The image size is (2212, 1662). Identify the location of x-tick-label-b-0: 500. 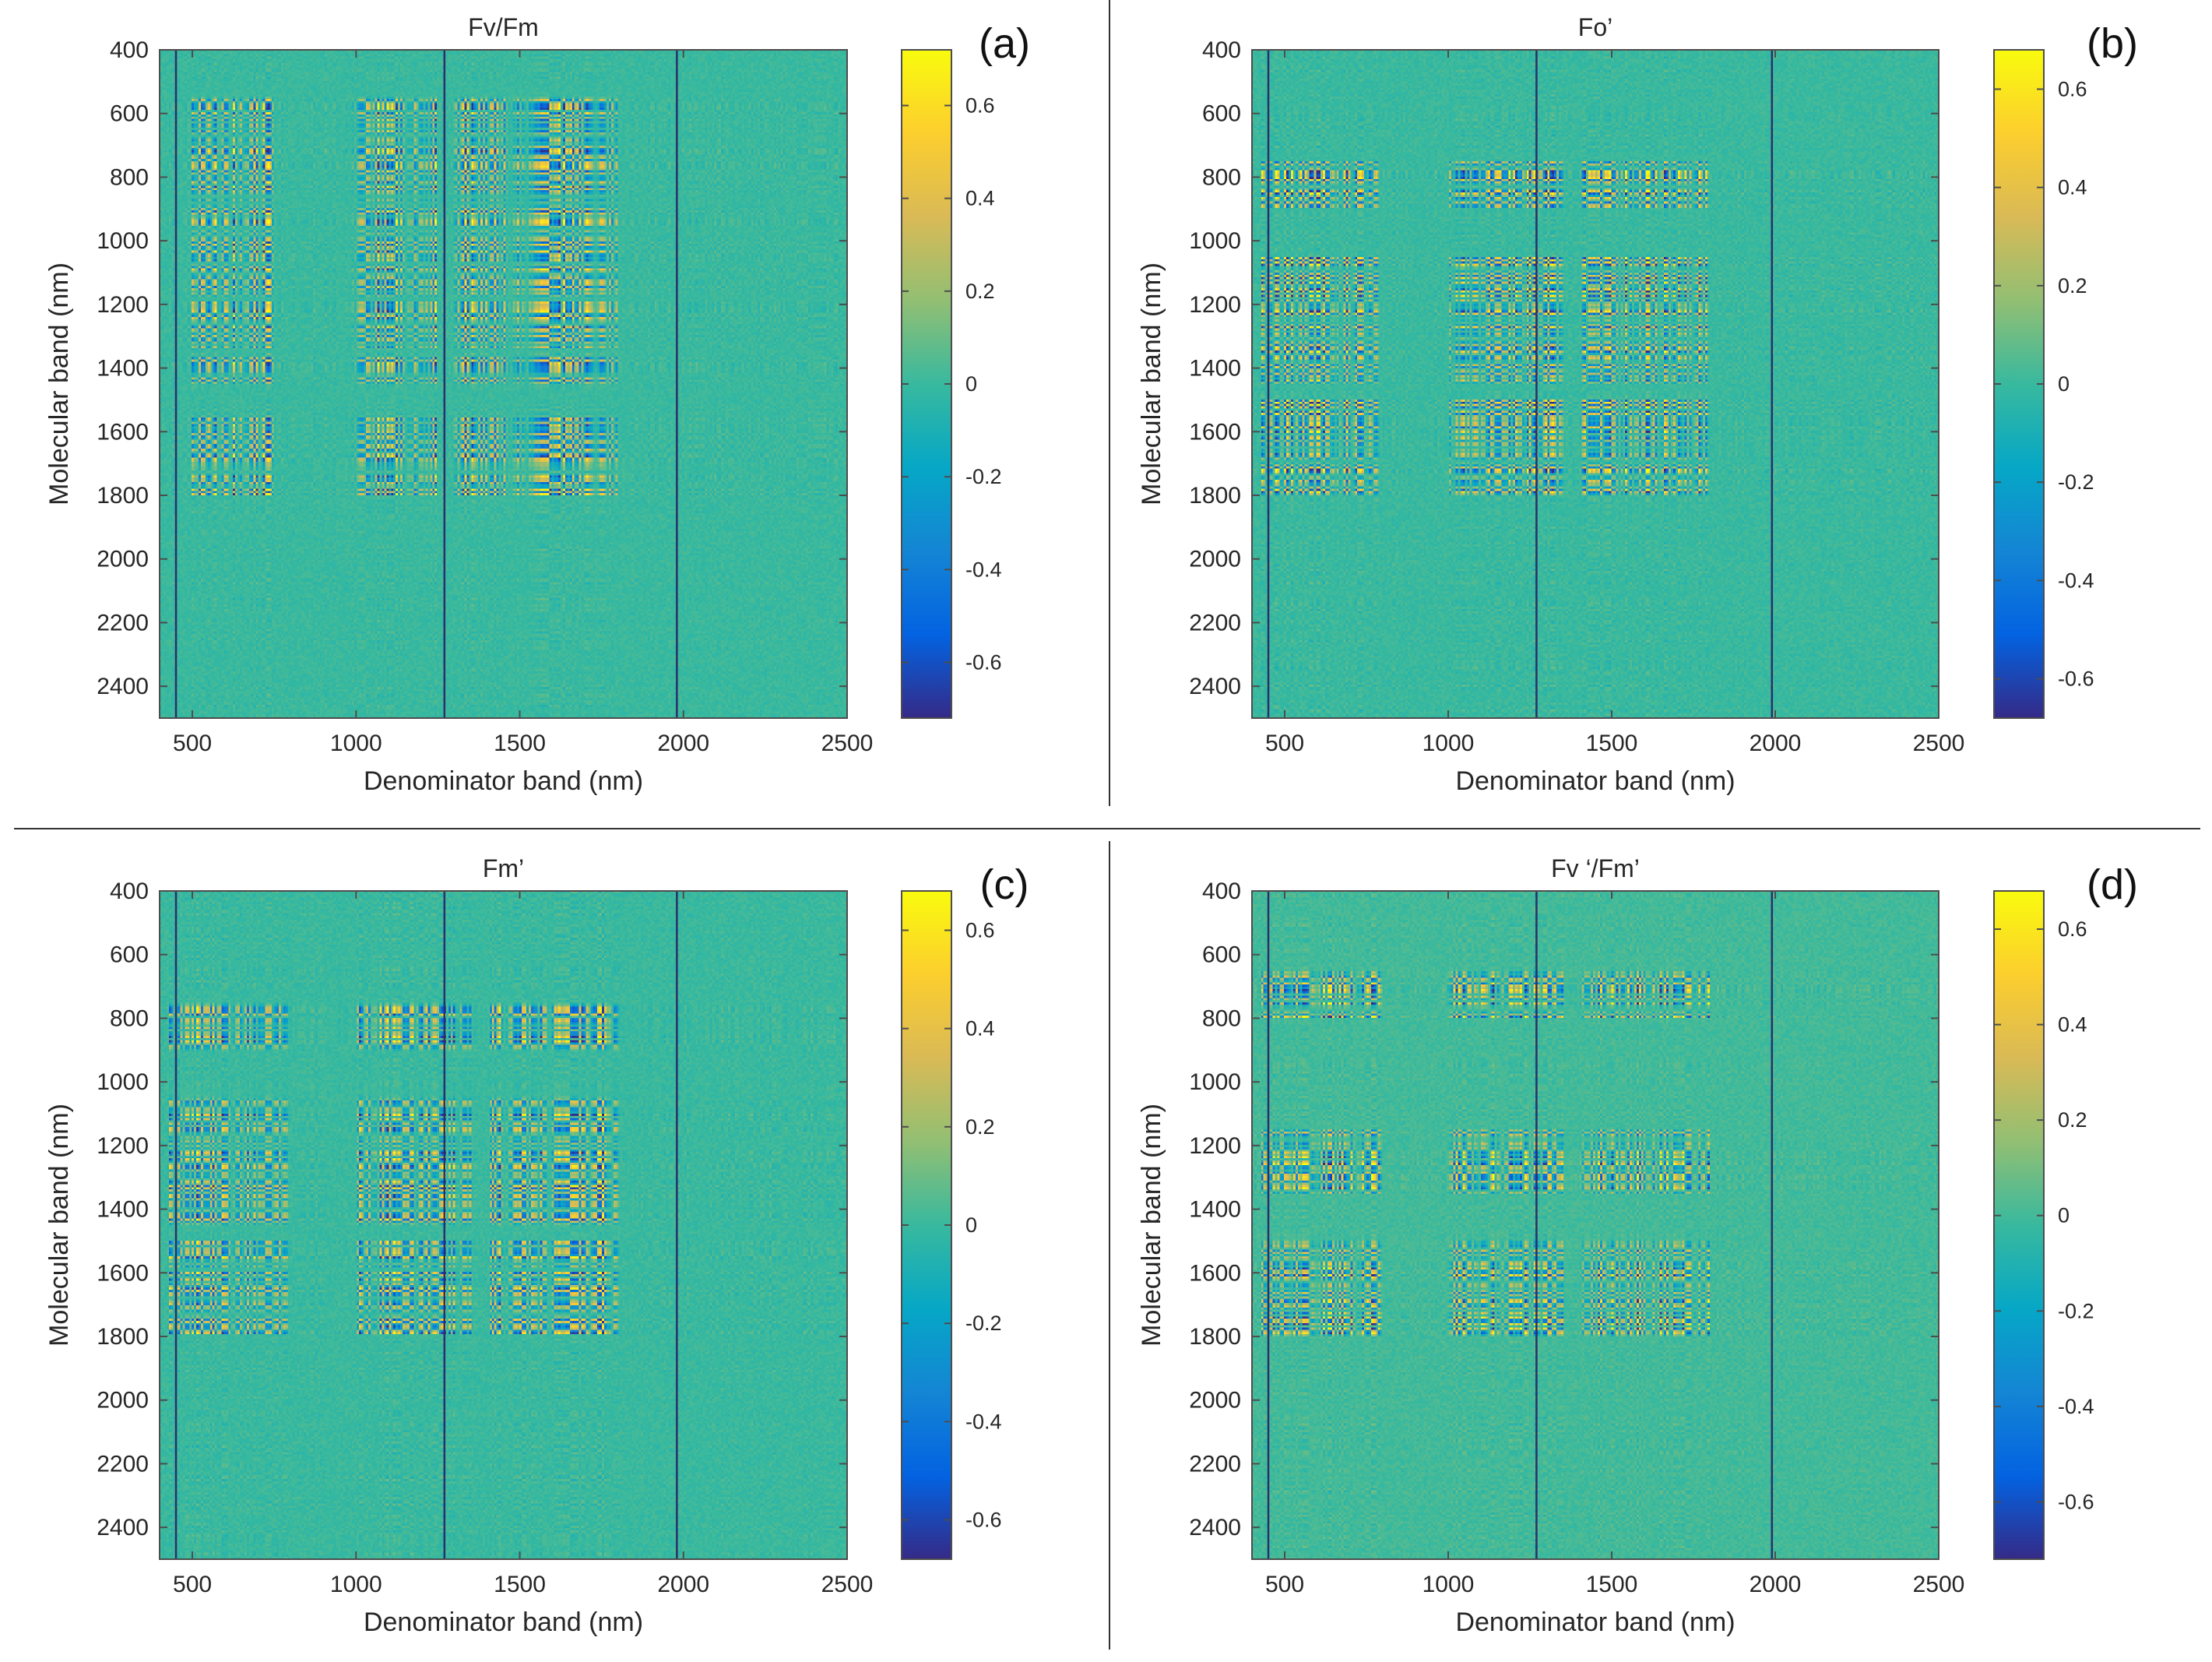
(1284, 743).